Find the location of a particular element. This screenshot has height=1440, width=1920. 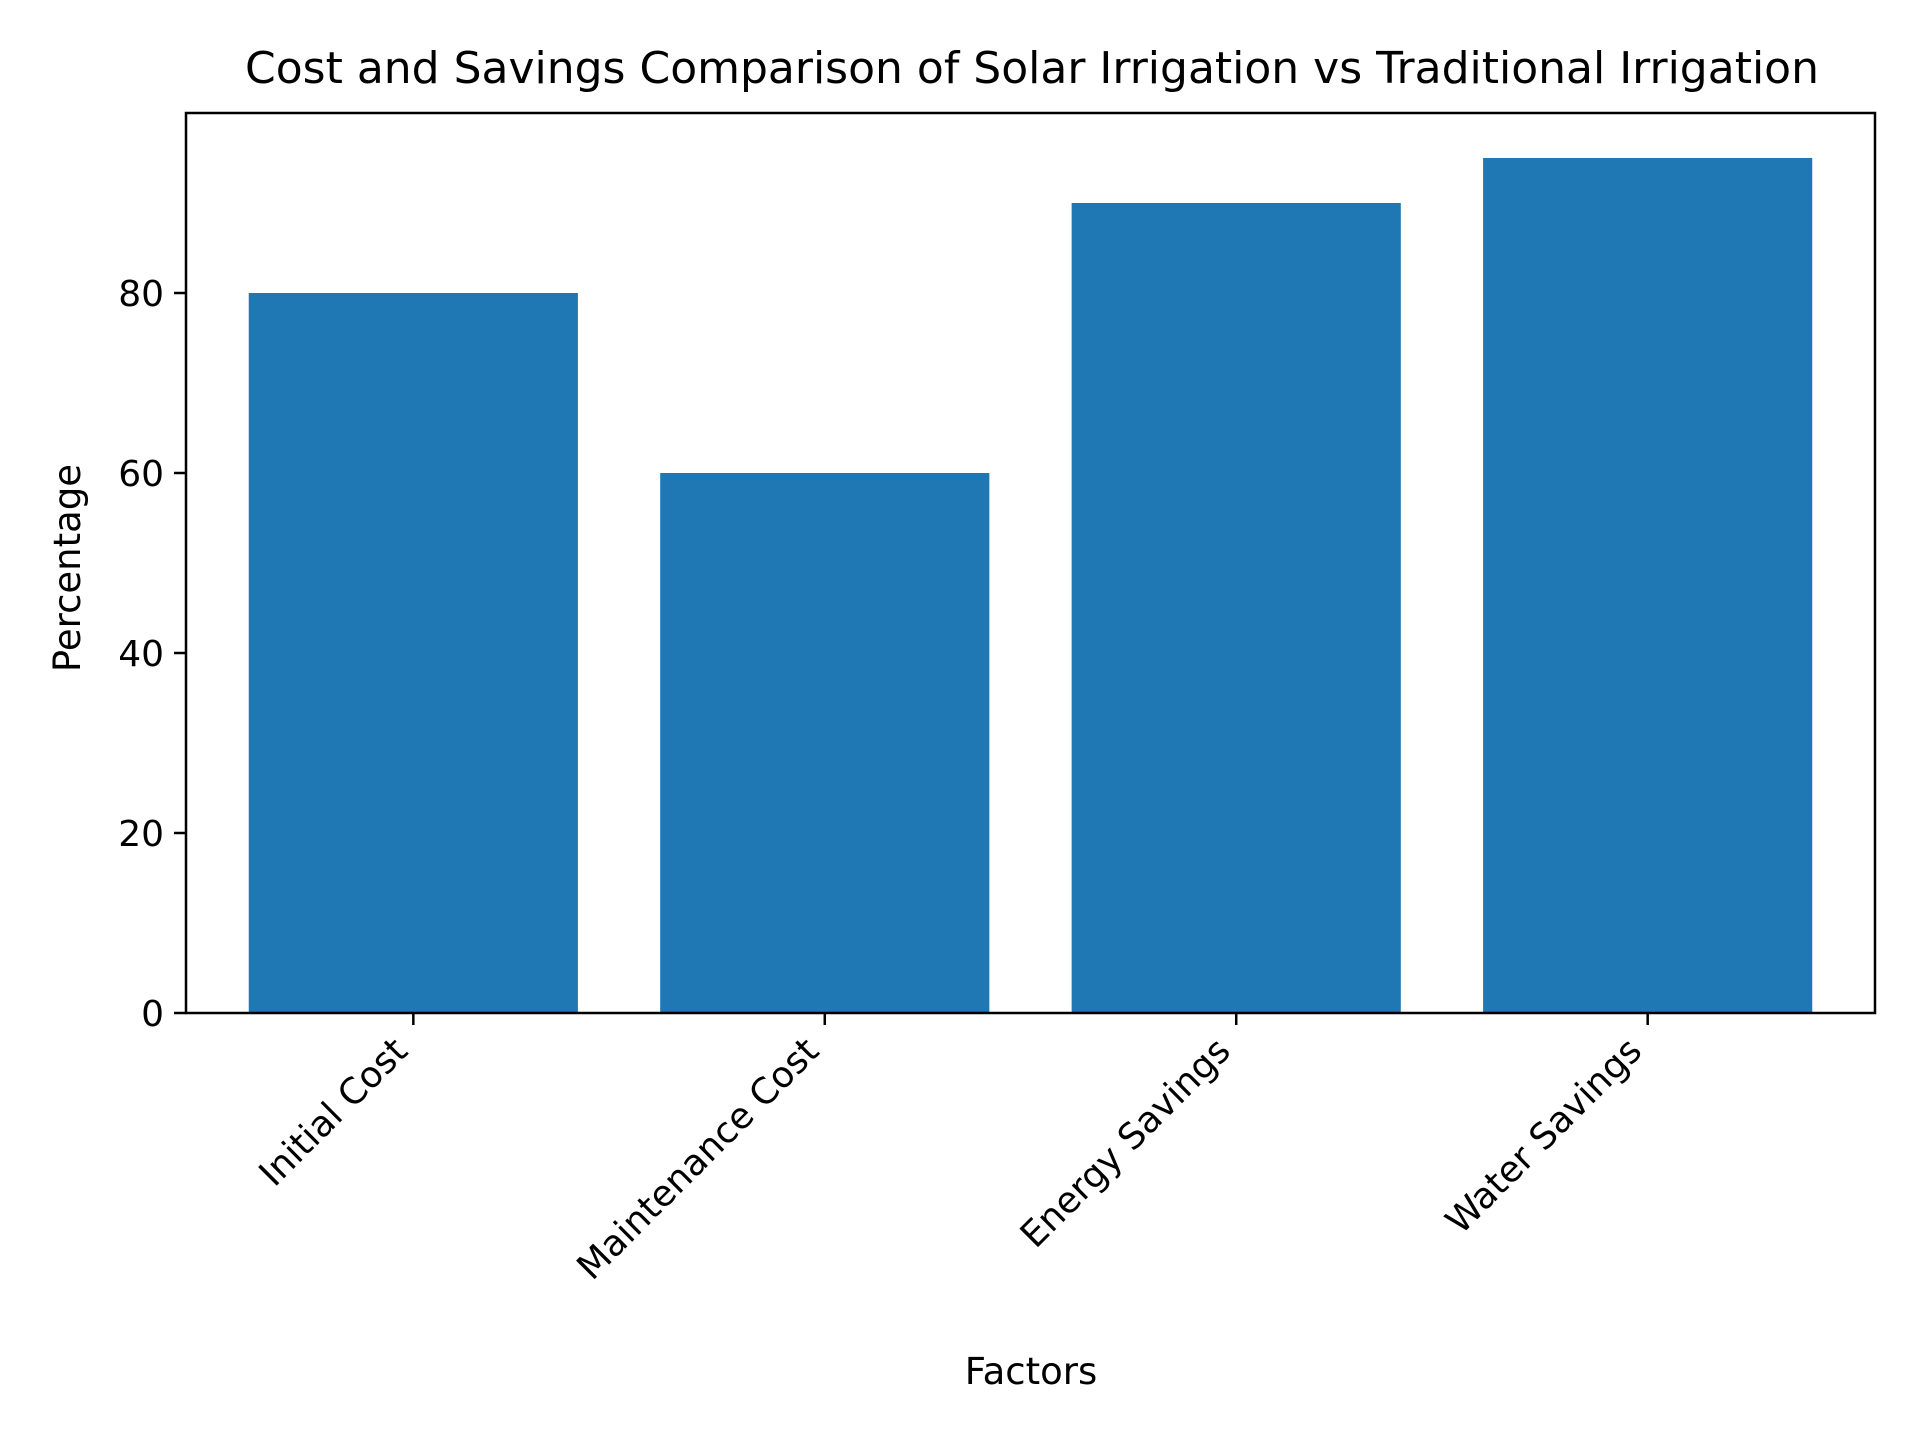

y-tick-label: 80 is located at coordinates (141, 294).